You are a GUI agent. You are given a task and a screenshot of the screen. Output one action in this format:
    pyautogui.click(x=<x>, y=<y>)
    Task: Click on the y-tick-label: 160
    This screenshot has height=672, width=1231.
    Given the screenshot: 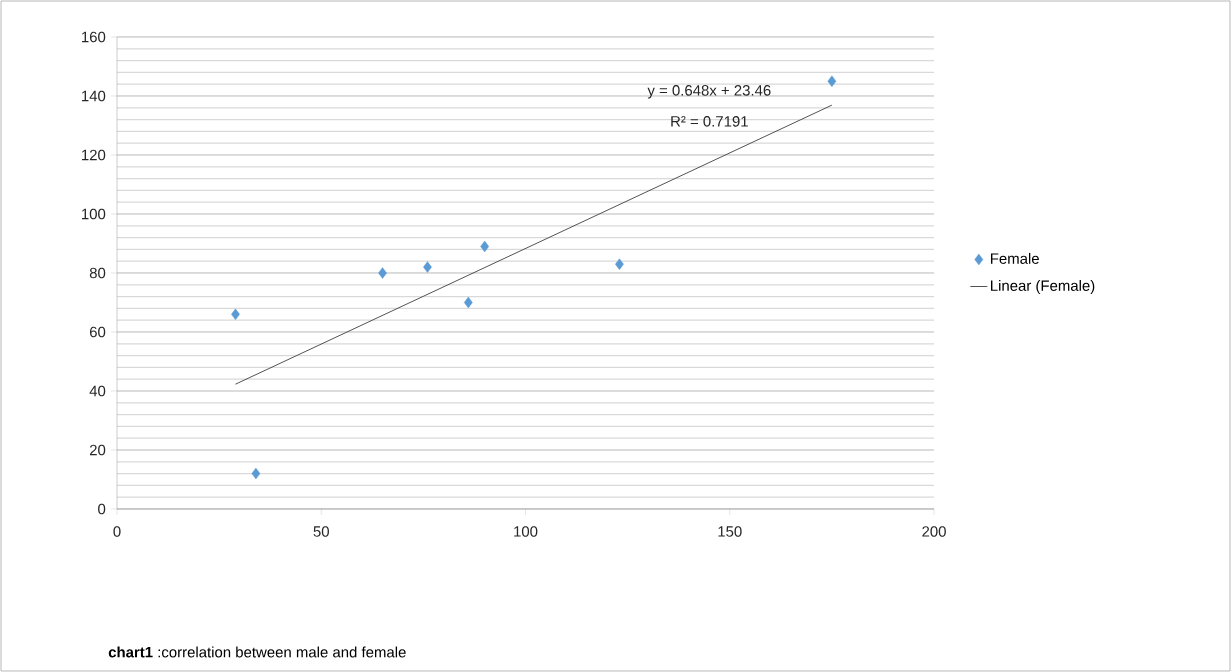 What is the action you would take?
    pyautogui.click(x=94, y=37)
    